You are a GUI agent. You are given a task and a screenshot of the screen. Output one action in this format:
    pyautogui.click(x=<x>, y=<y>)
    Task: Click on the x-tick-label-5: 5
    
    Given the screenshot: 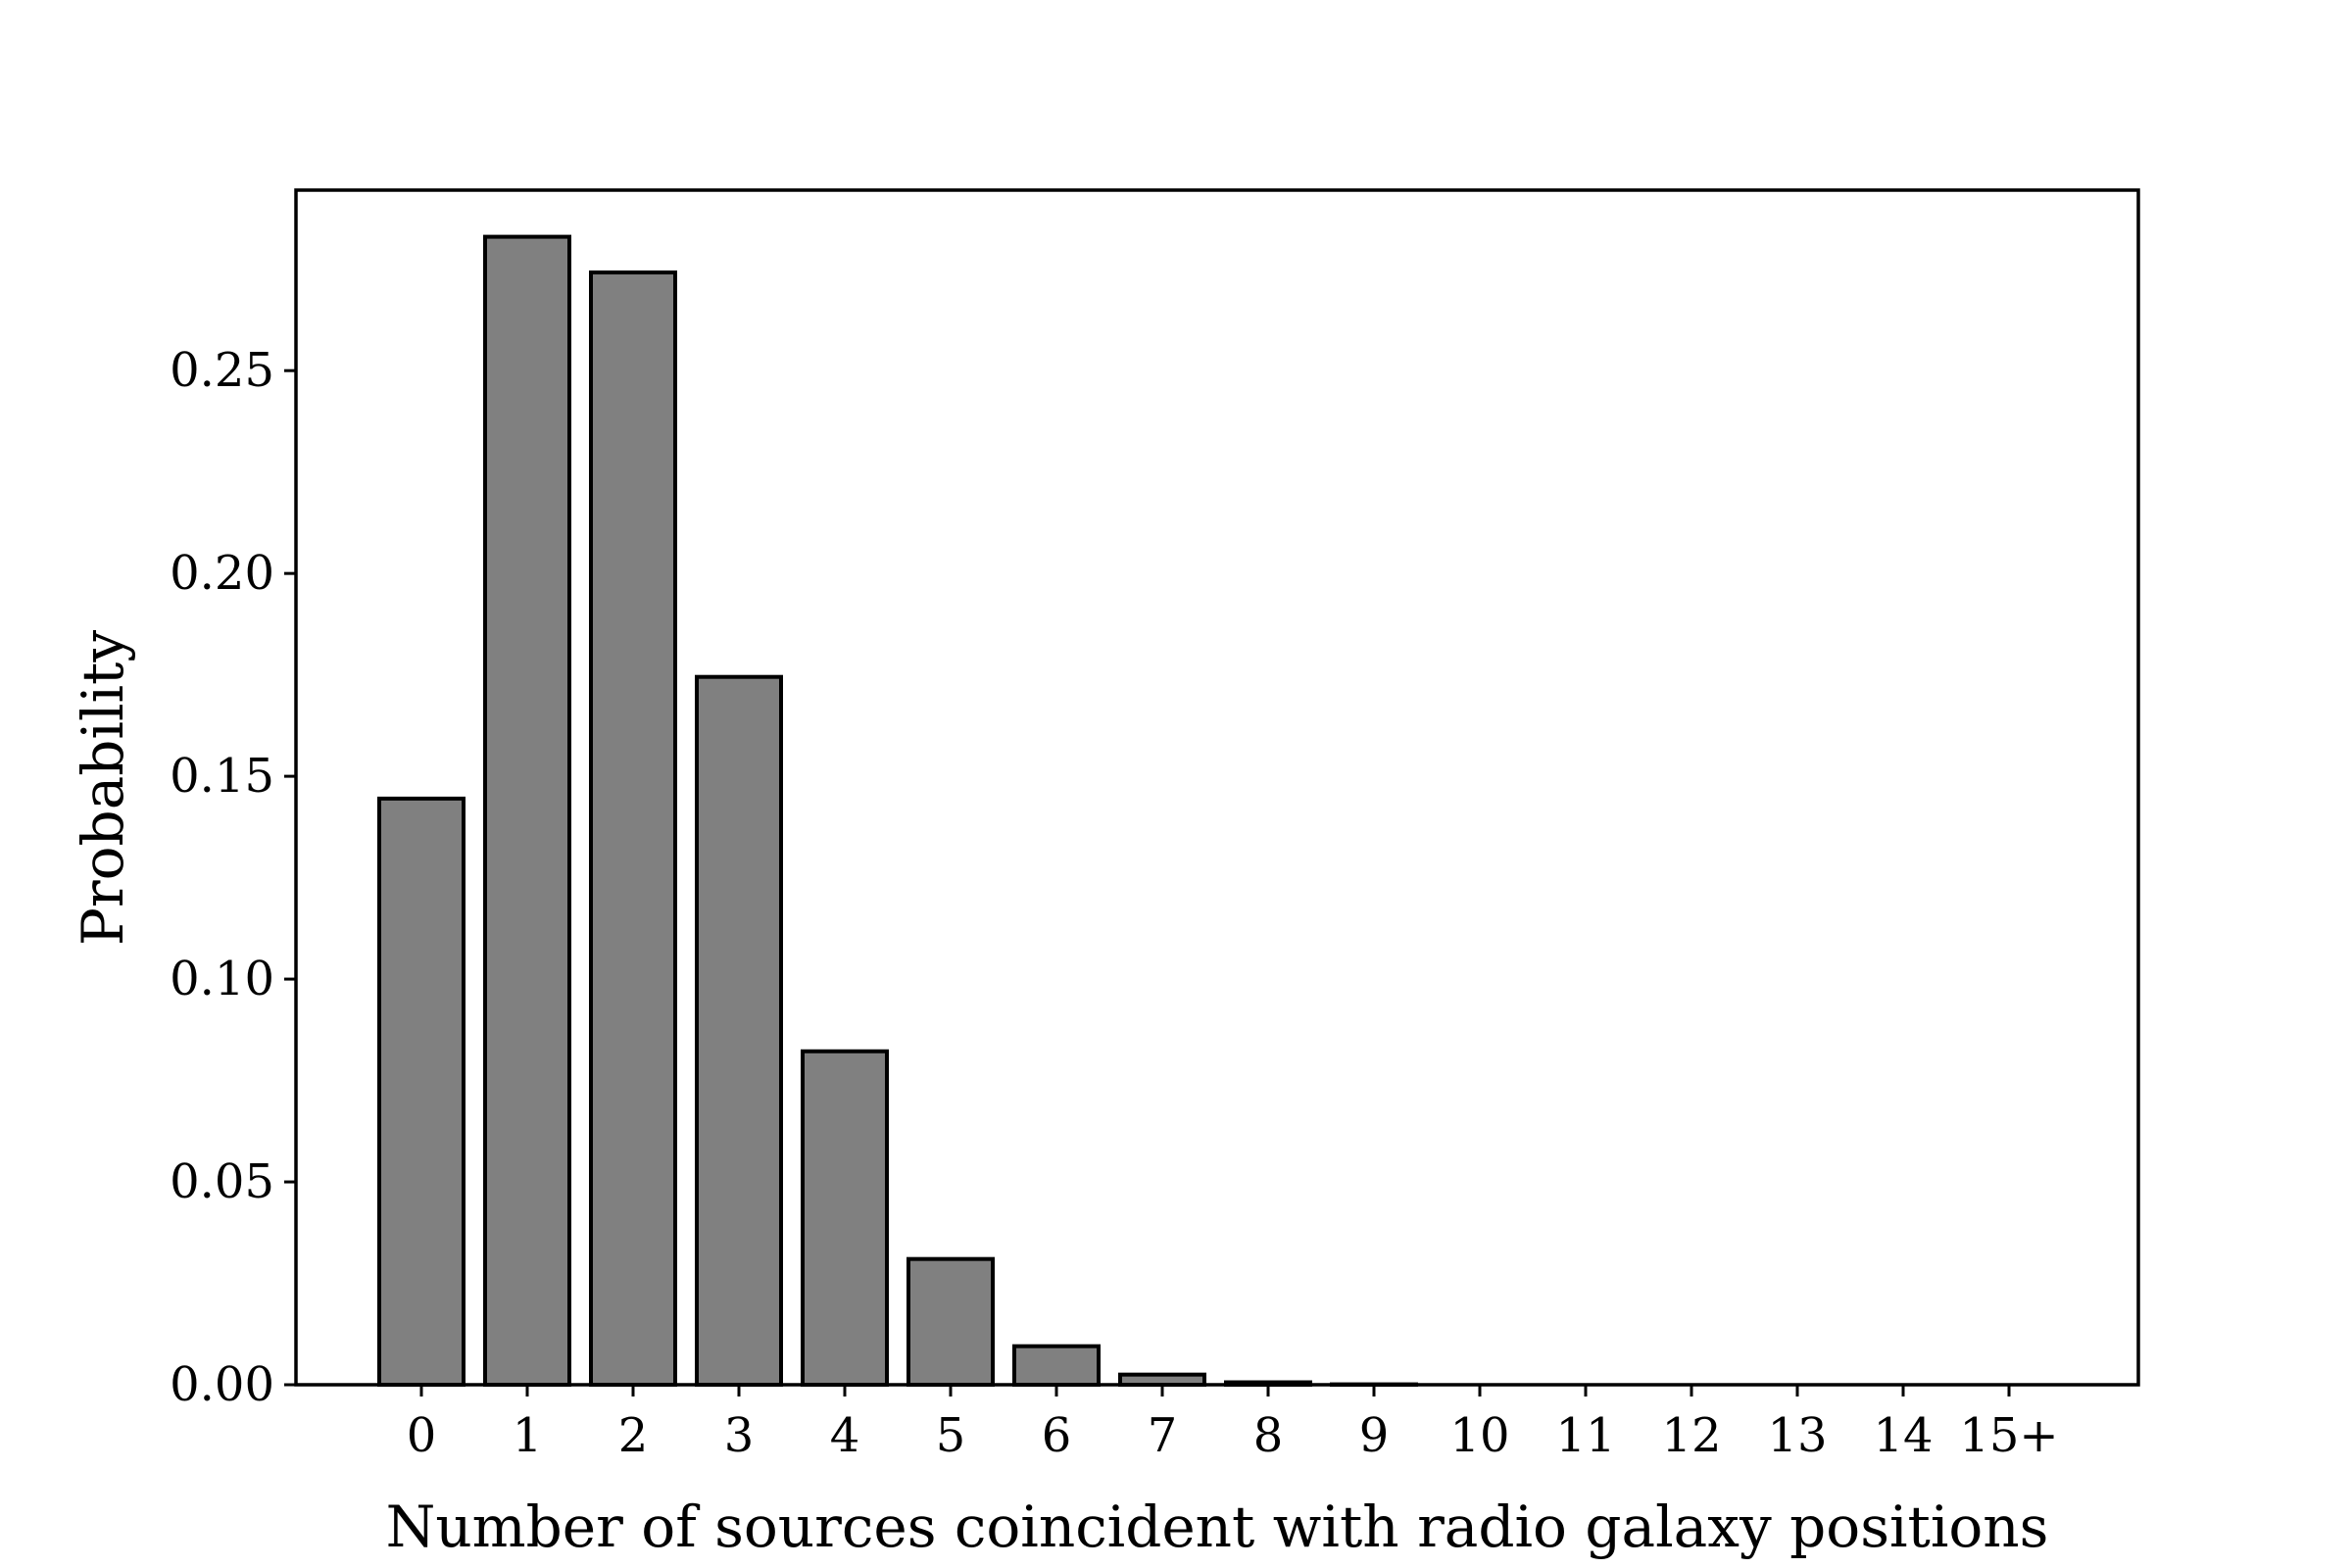 What is the action you would take?
    pyautogui.click(x=951, y=1435)
    